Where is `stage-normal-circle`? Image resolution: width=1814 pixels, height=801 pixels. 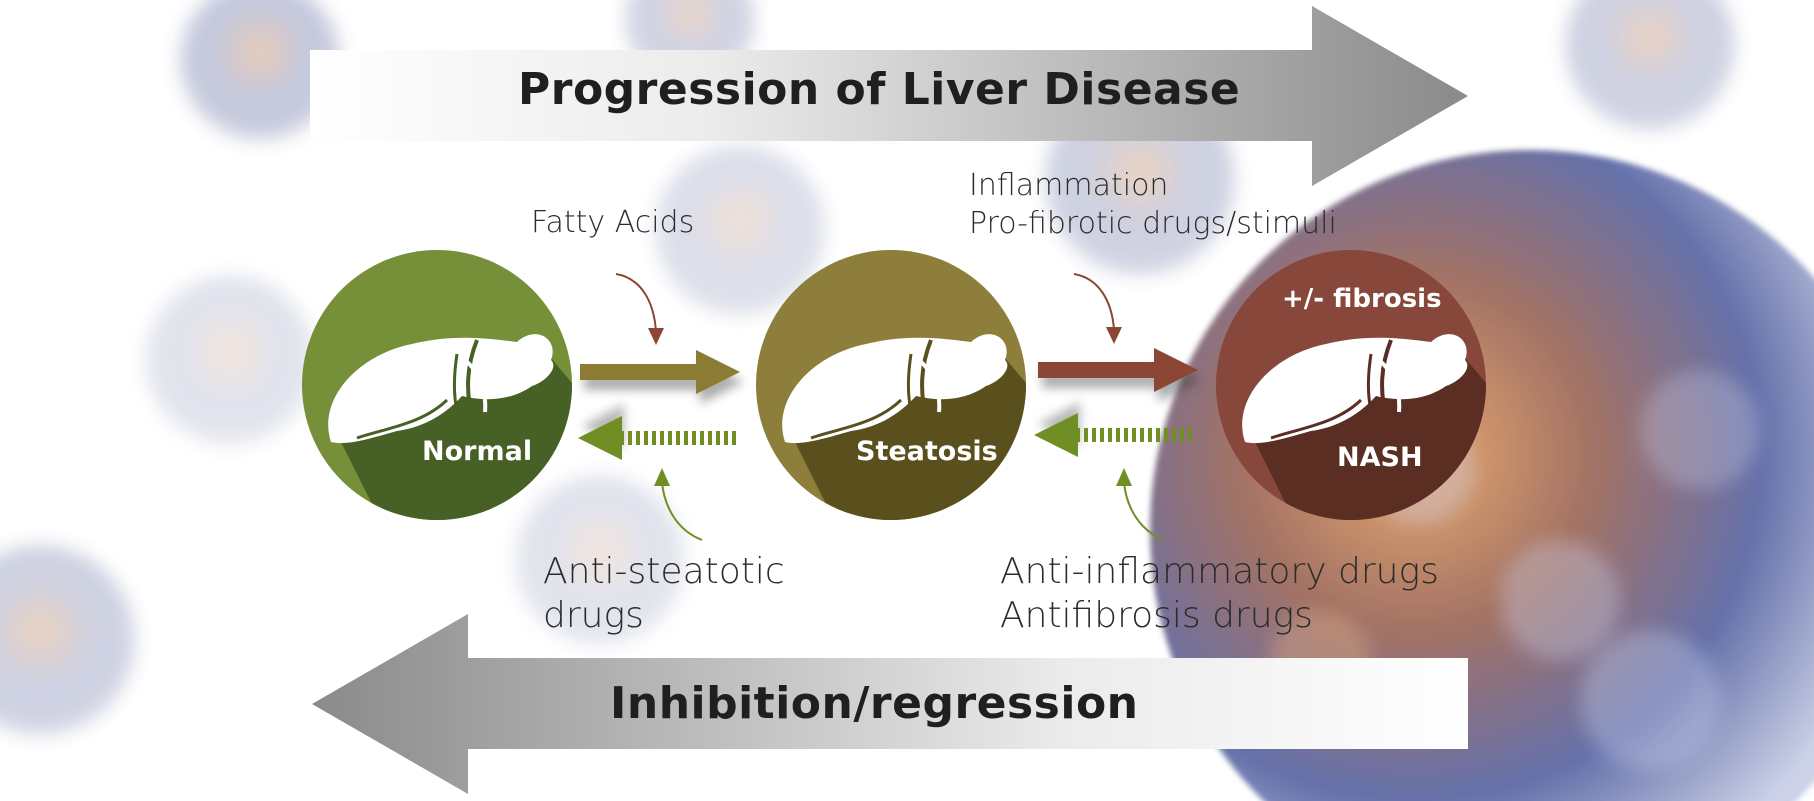 stage-normal-circle is located at coordinates (437, 385).